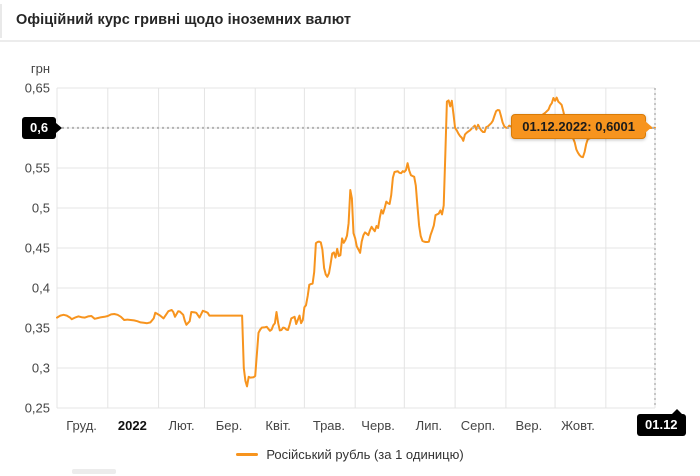 The width and height of the screenshot is (700, 476). I want to click on chart-legend: Російський рубль (за 1 одиницю), so click(350, 454).